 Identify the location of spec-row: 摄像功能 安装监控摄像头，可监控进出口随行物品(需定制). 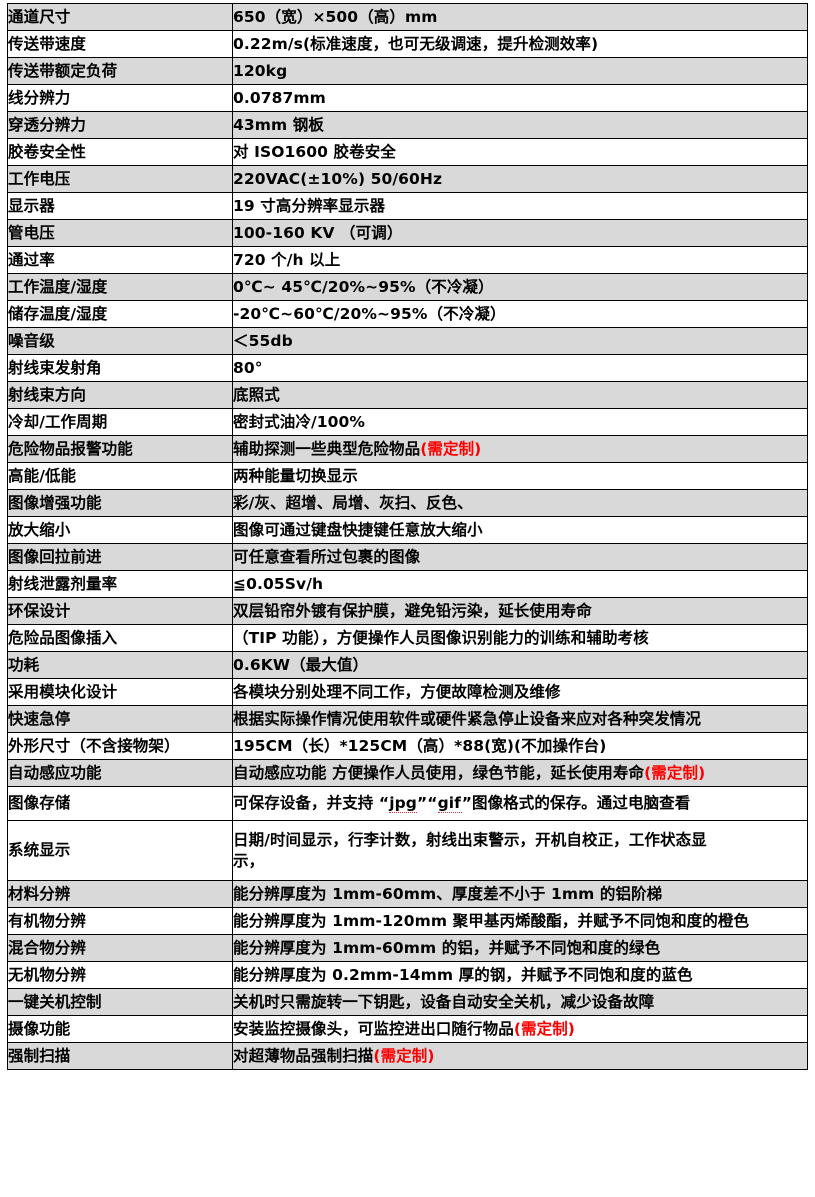
(407, 1029).